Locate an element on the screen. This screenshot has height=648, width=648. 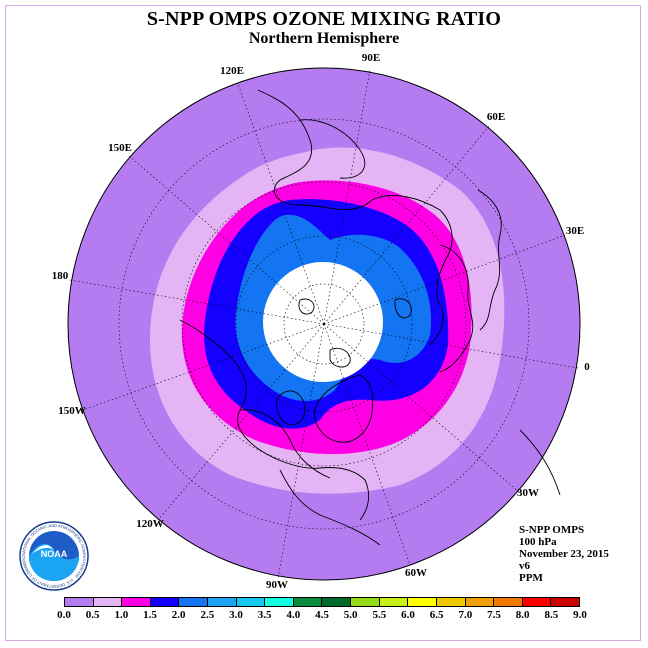
lon-label-120w: 120W is located at coordinates (150, 524).